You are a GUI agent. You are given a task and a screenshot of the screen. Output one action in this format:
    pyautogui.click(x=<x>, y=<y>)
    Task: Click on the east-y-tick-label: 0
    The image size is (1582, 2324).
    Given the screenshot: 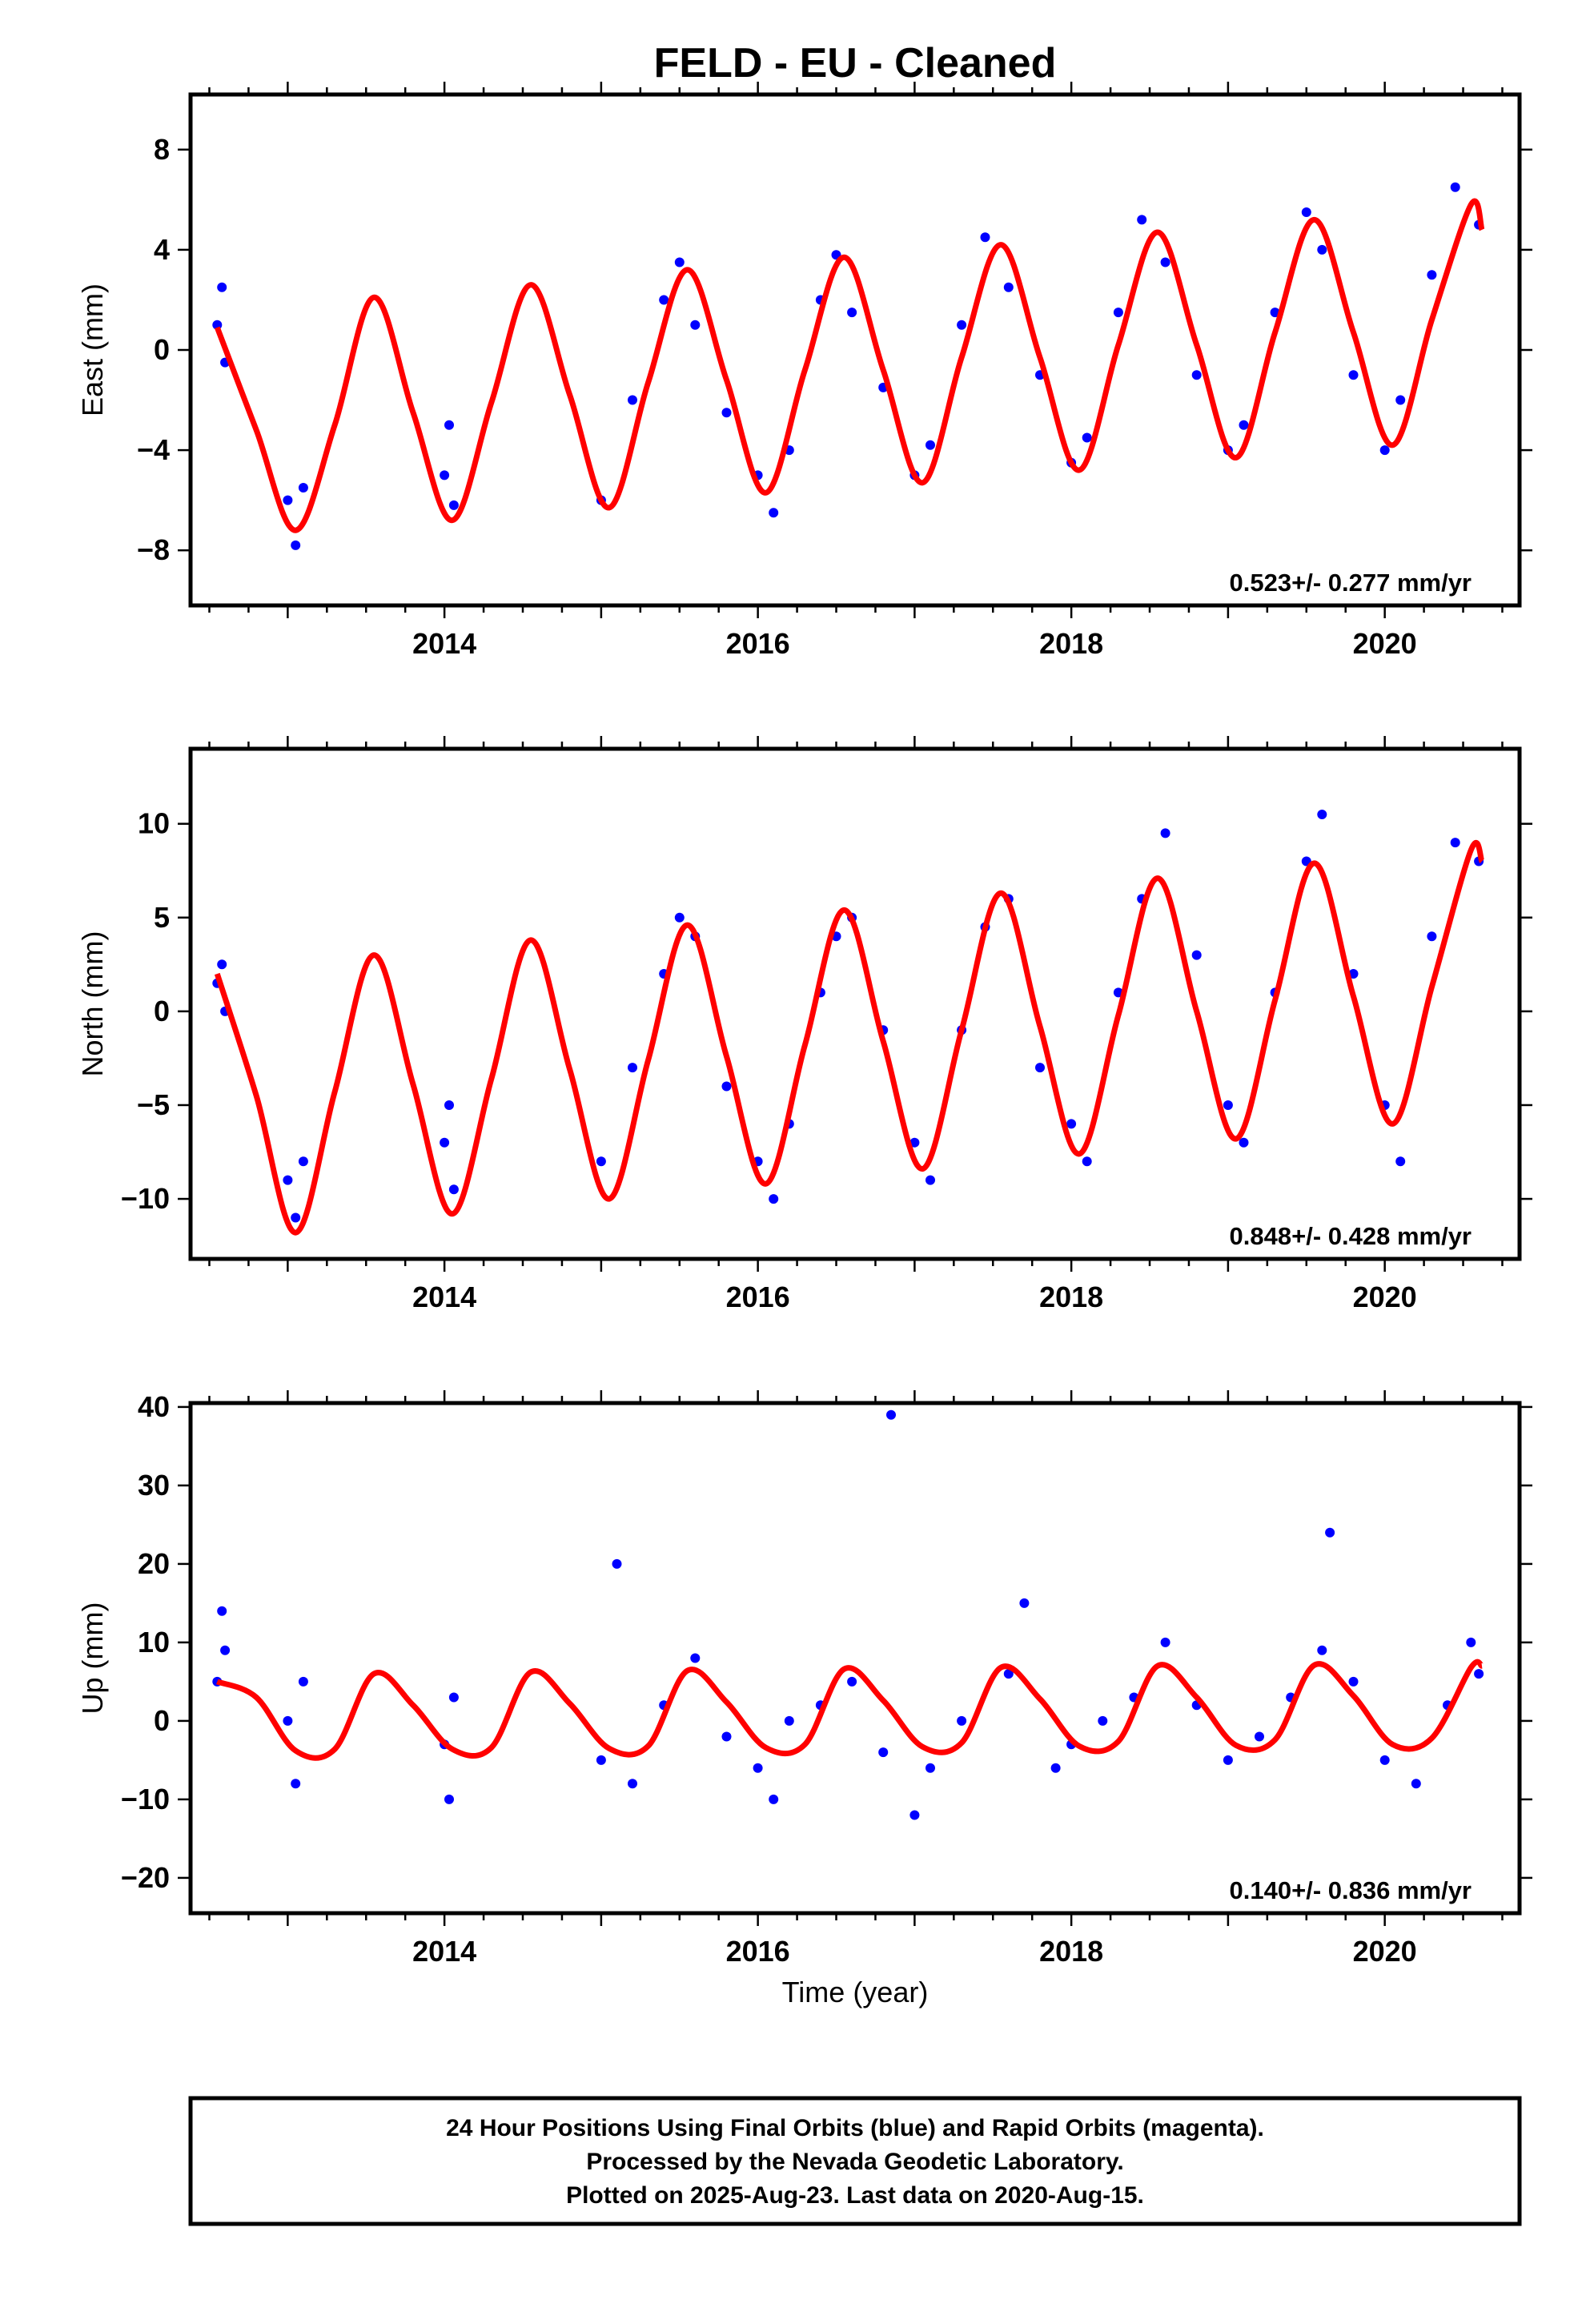 What is the action you would take?
    pyautogui.click(x=162, y=349)
    